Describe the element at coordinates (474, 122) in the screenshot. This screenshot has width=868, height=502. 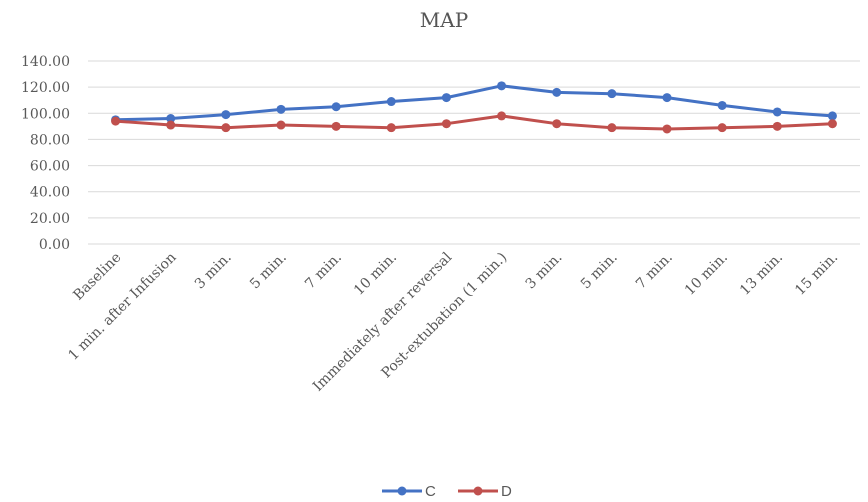
I see `series-line-d` at that location.